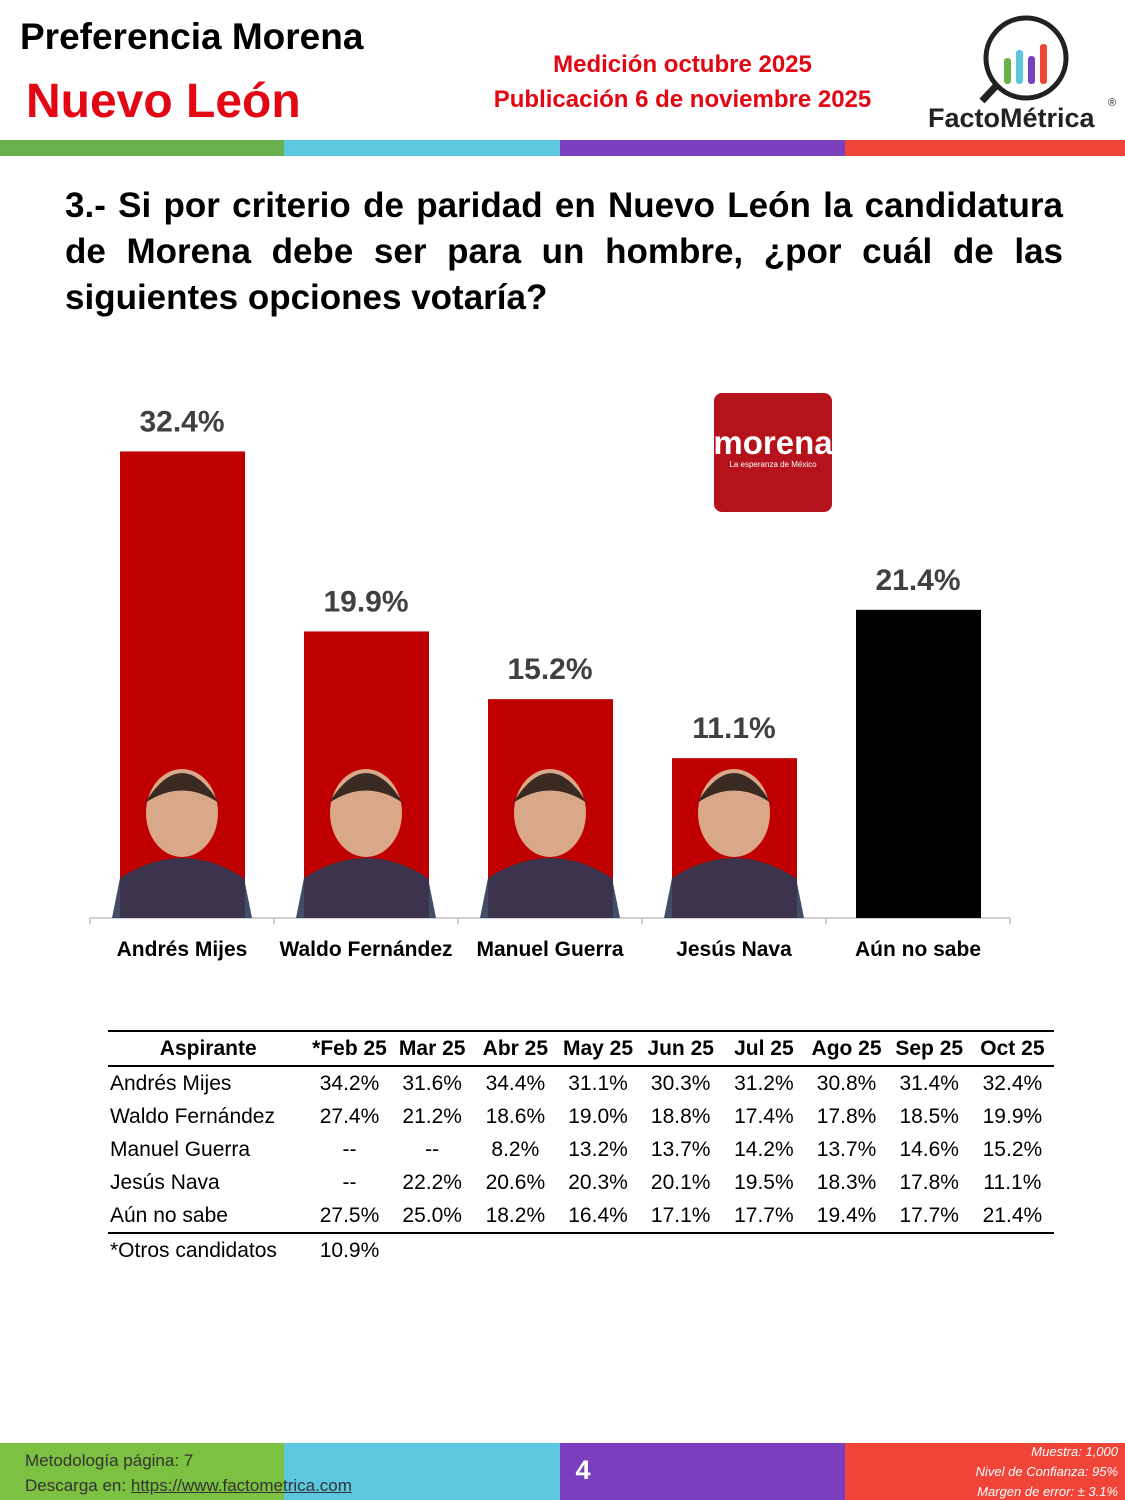  Describe the element at coordinates (1011, 118) in the screenshot. I see `brand: FactoMétrica` at that location.